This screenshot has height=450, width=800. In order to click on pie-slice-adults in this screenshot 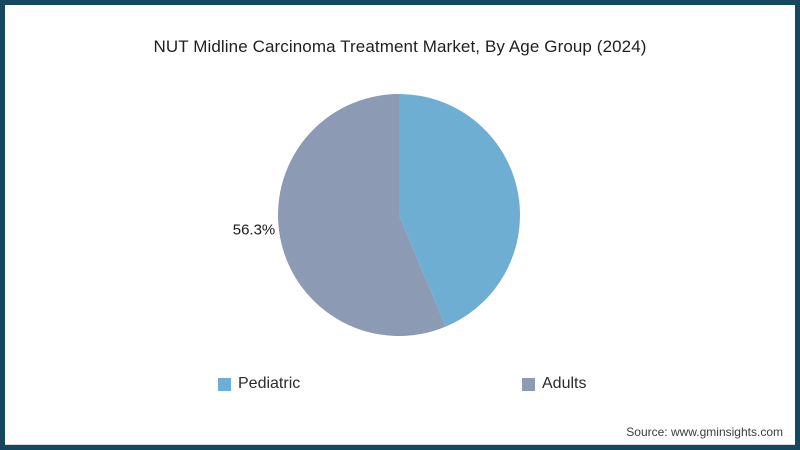, I will do `click(361, 215)`.